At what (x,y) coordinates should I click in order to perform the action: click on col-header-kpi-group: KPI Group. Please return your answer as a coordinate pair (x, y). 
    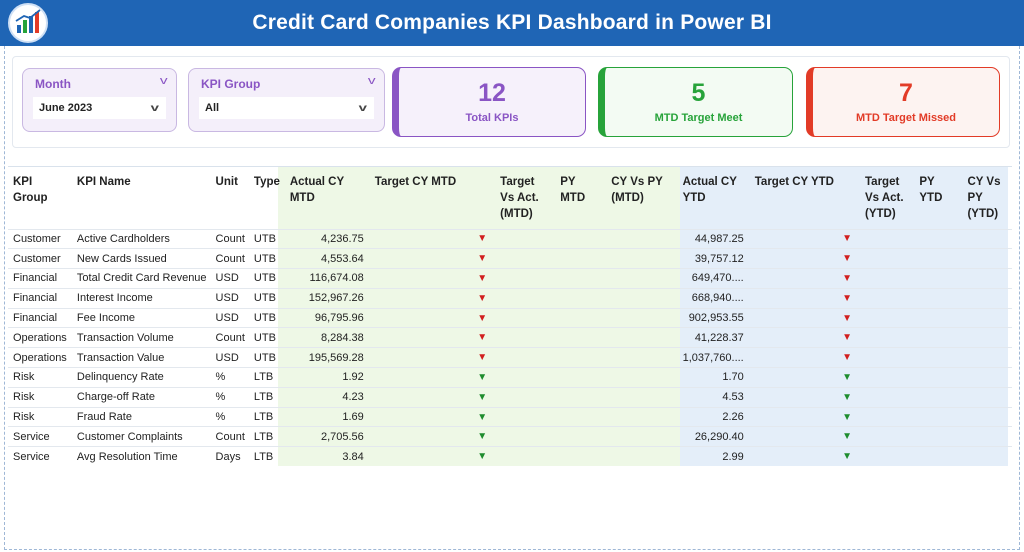
    Looking at the image, I should click on (30, 190).